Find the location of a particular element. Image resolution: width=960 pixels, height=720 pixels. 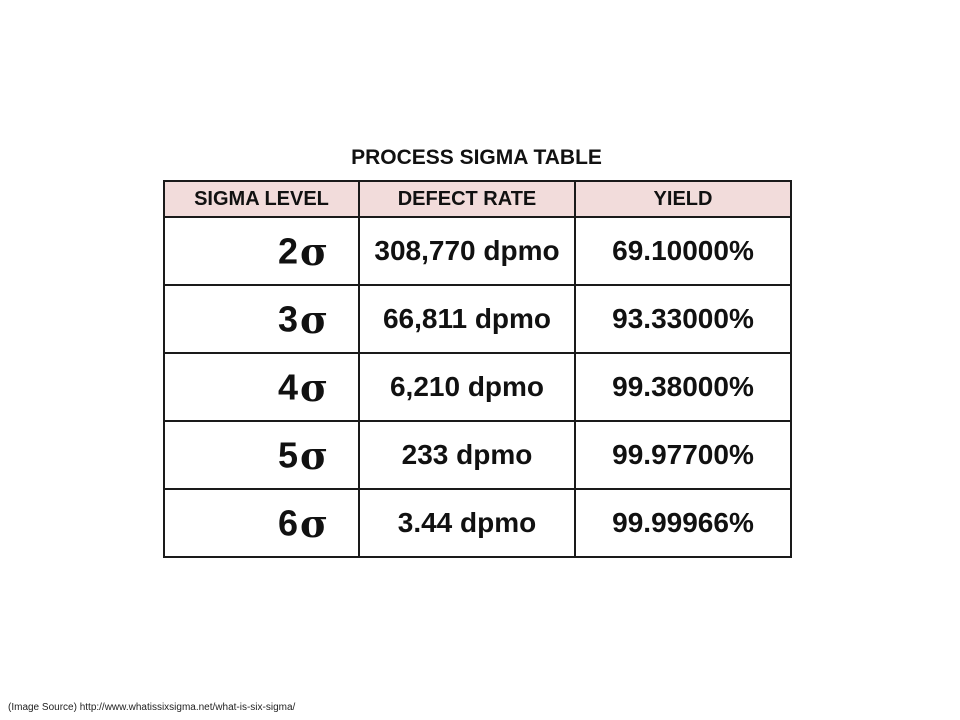

table-title: PROCESS SIGMA TABLE is located at coordinates (476, 157).